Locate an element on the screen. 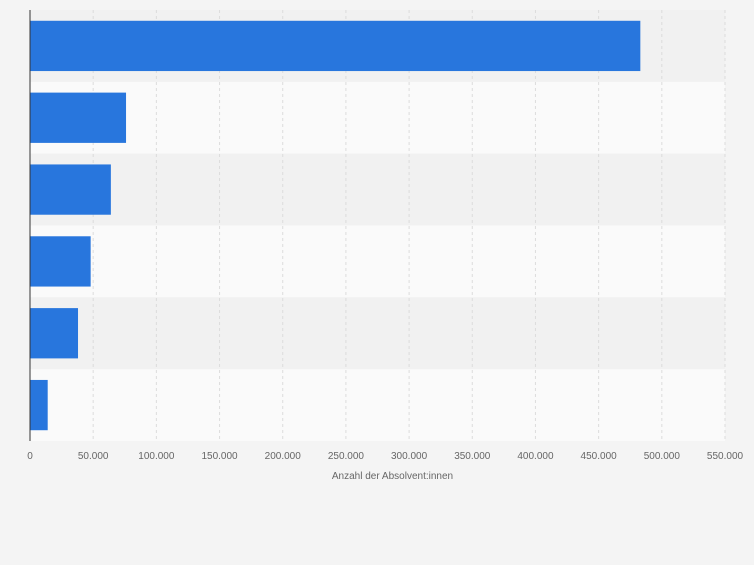 This screenshot has height=565, width=754. x-tick-label: 550.000 is located at coordinates (725, 456).